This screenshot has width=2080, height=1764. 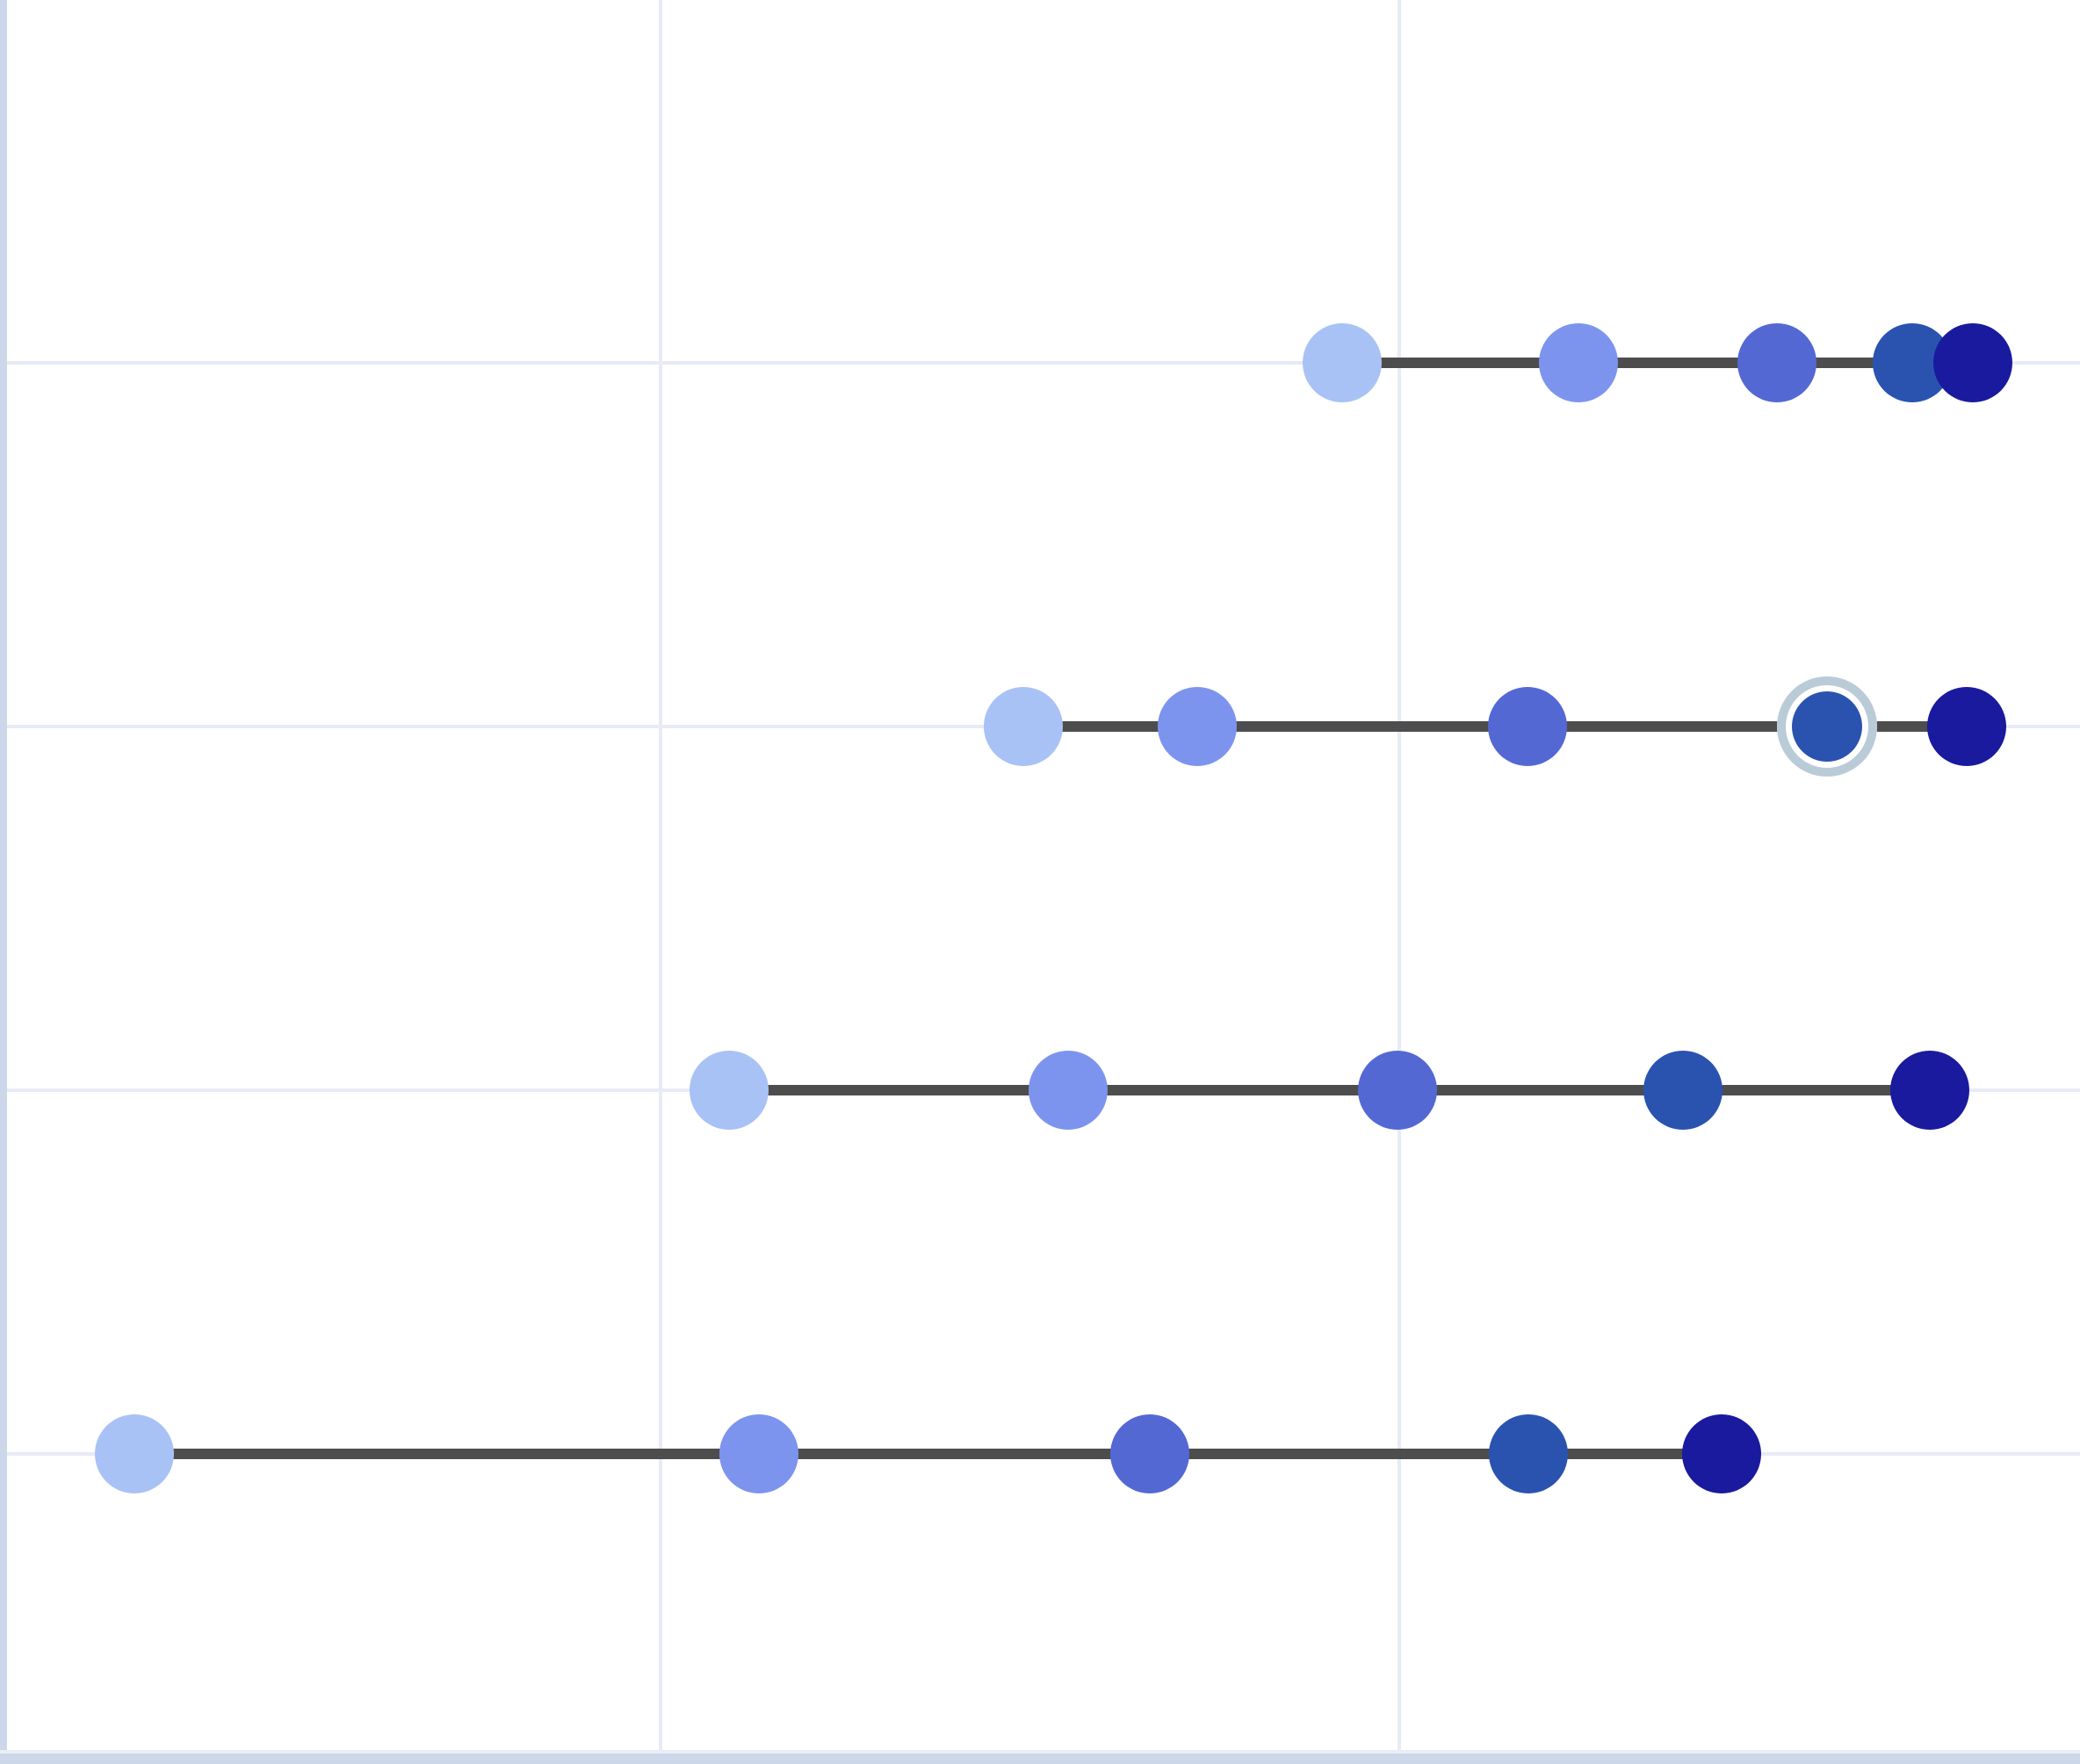 I want to click on data-point-selected, so click(x=1827, y=726).